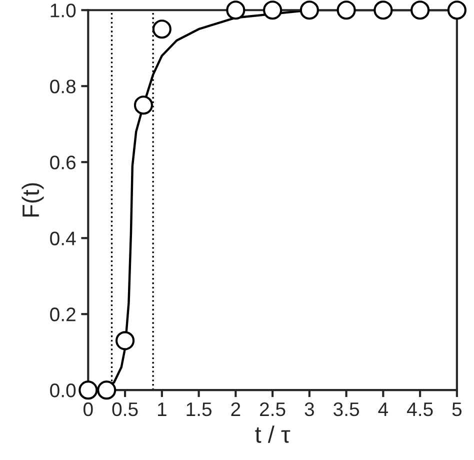 This screenshot has width=474, height=460. What do you see at coordinates (235, 409) in the screenshot?
I see `x-tick-label: 2` at bounding box center [235, 409].